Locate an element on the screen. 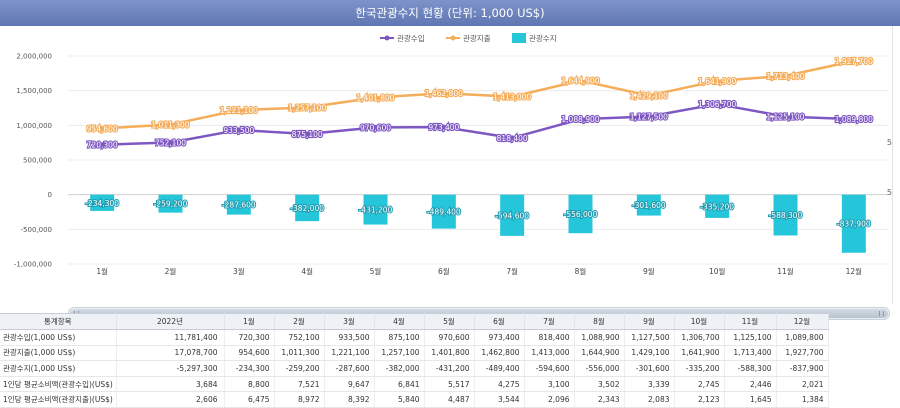 The width and height of the screenshot is (900, 408). table-cell: 720,300 is located at coordinates (249, 337).